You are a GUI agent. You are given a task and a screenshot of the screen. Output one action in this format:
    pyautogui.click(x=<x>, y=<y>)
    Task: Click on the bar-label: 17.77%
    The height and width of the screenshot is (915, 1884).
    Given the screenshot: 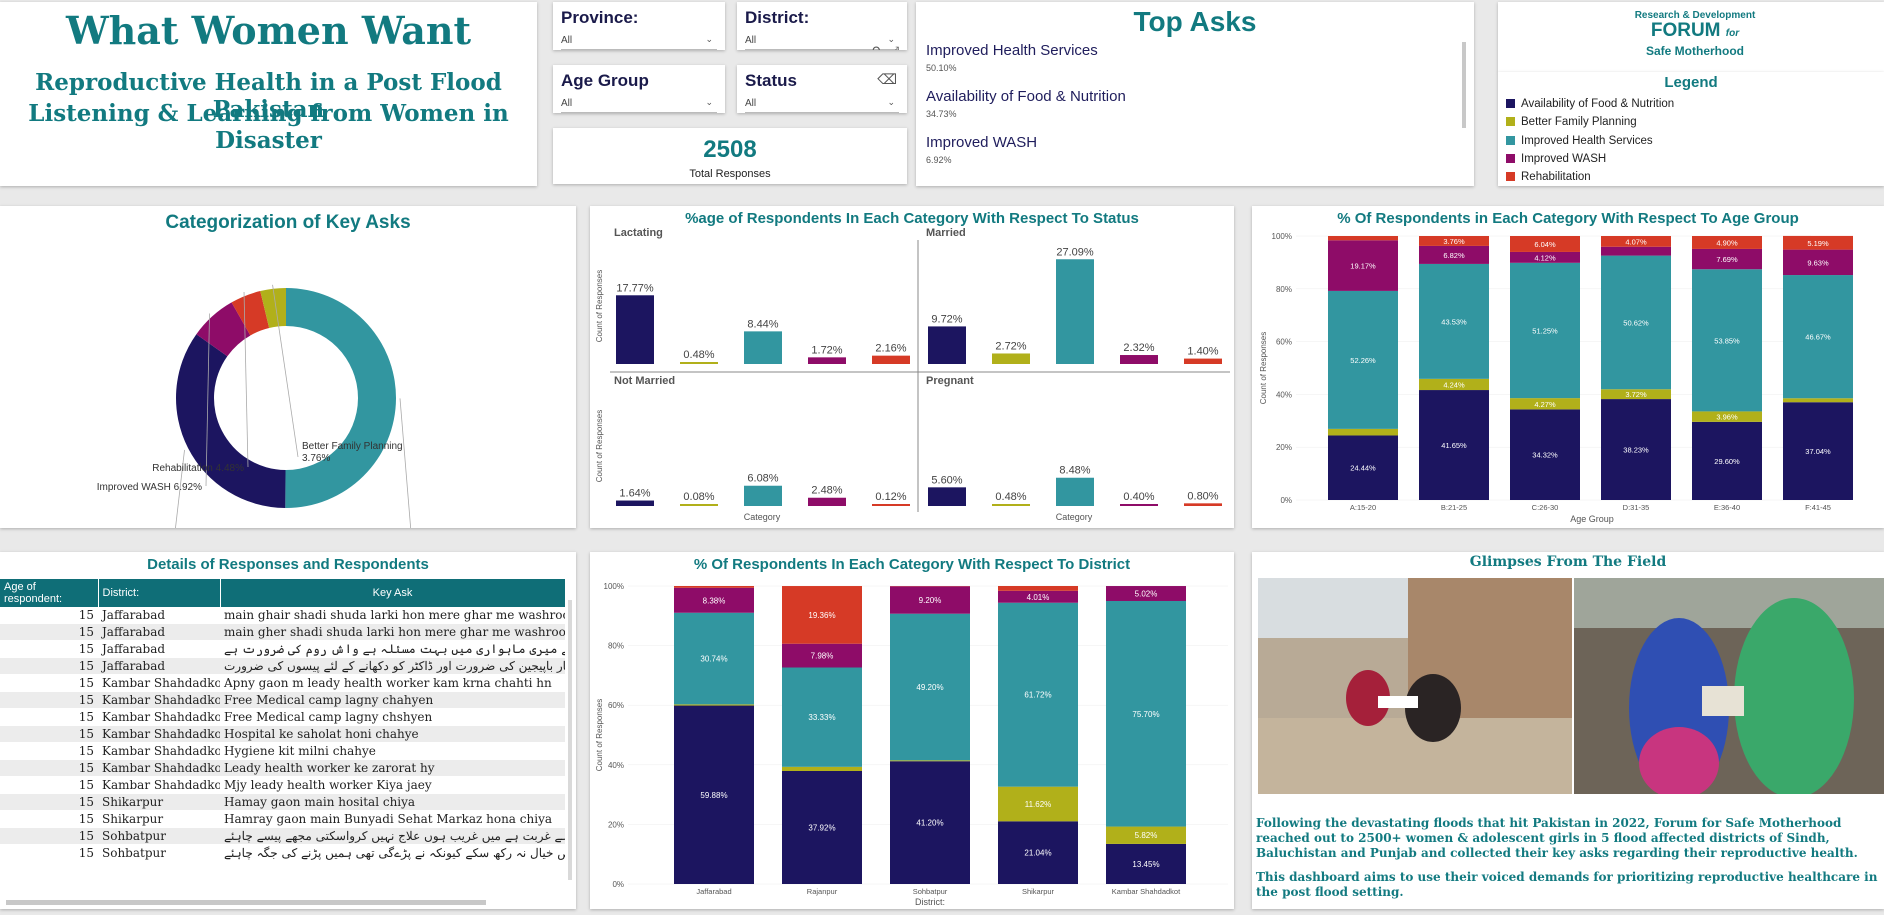 What is the action you would take?
    pyautogui.click(x=635, y=288)
    